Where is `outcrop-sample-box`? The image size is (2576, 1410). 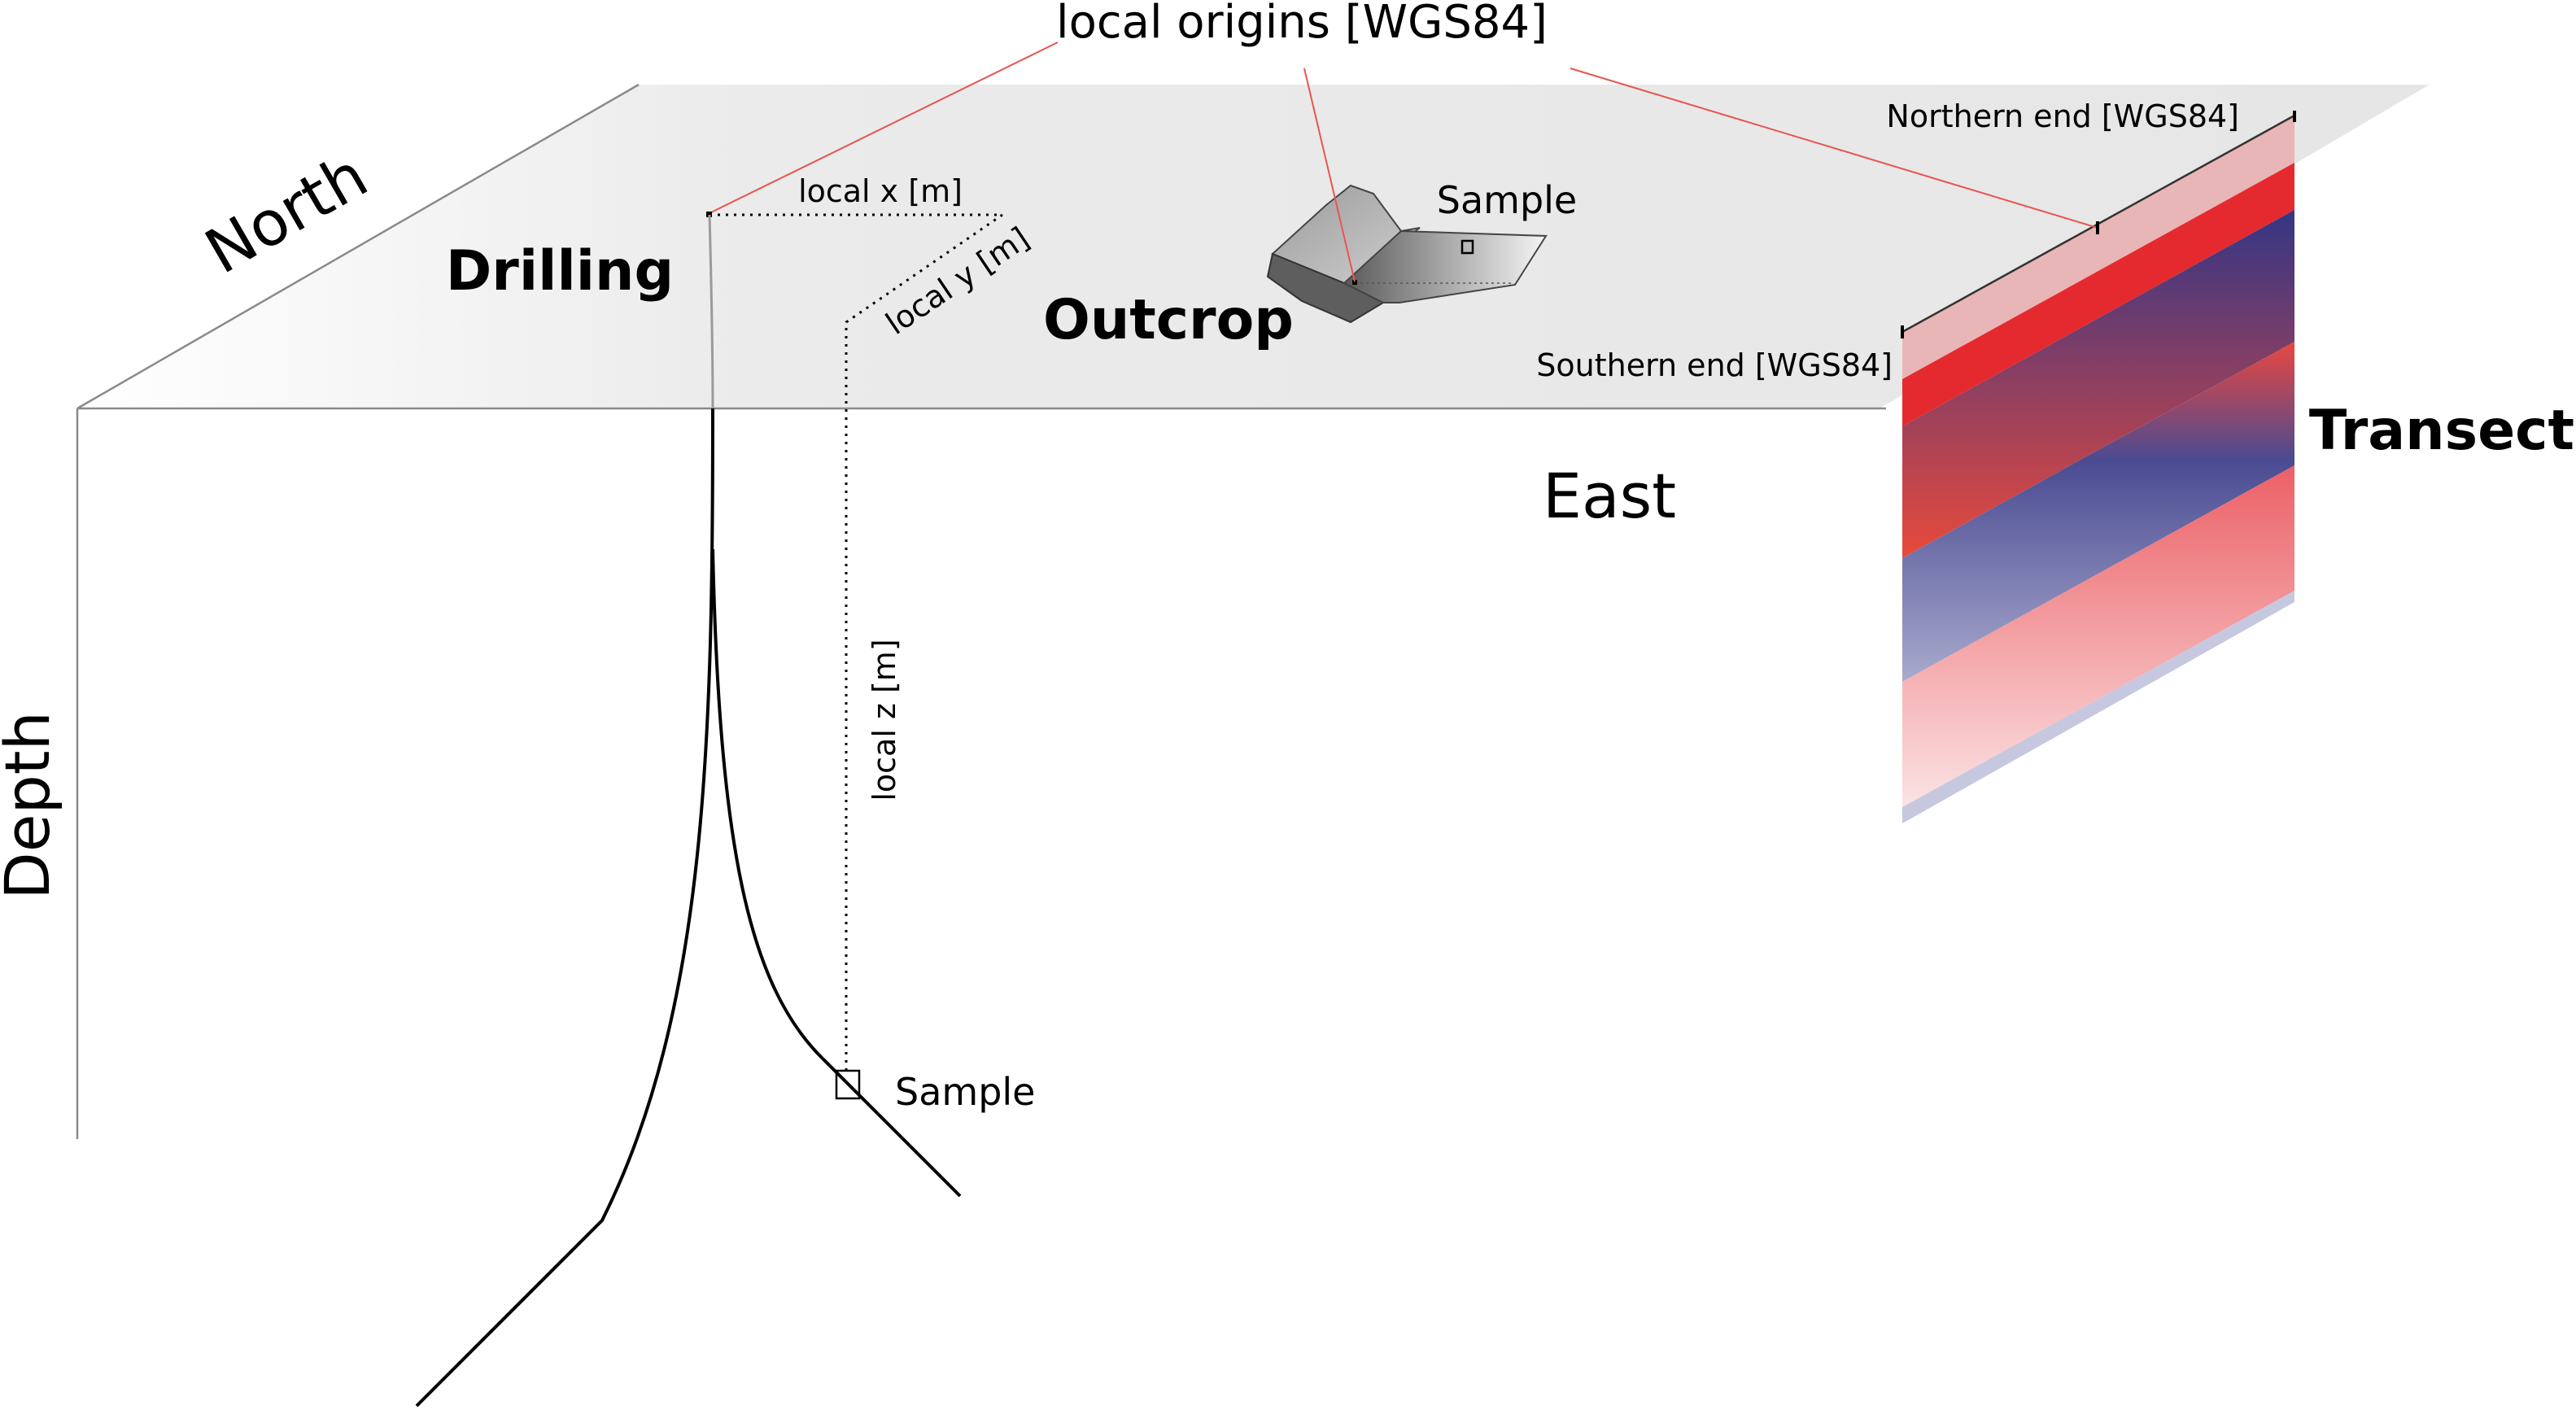 outcrop-sample-box is located at coordinates (1467, 247).